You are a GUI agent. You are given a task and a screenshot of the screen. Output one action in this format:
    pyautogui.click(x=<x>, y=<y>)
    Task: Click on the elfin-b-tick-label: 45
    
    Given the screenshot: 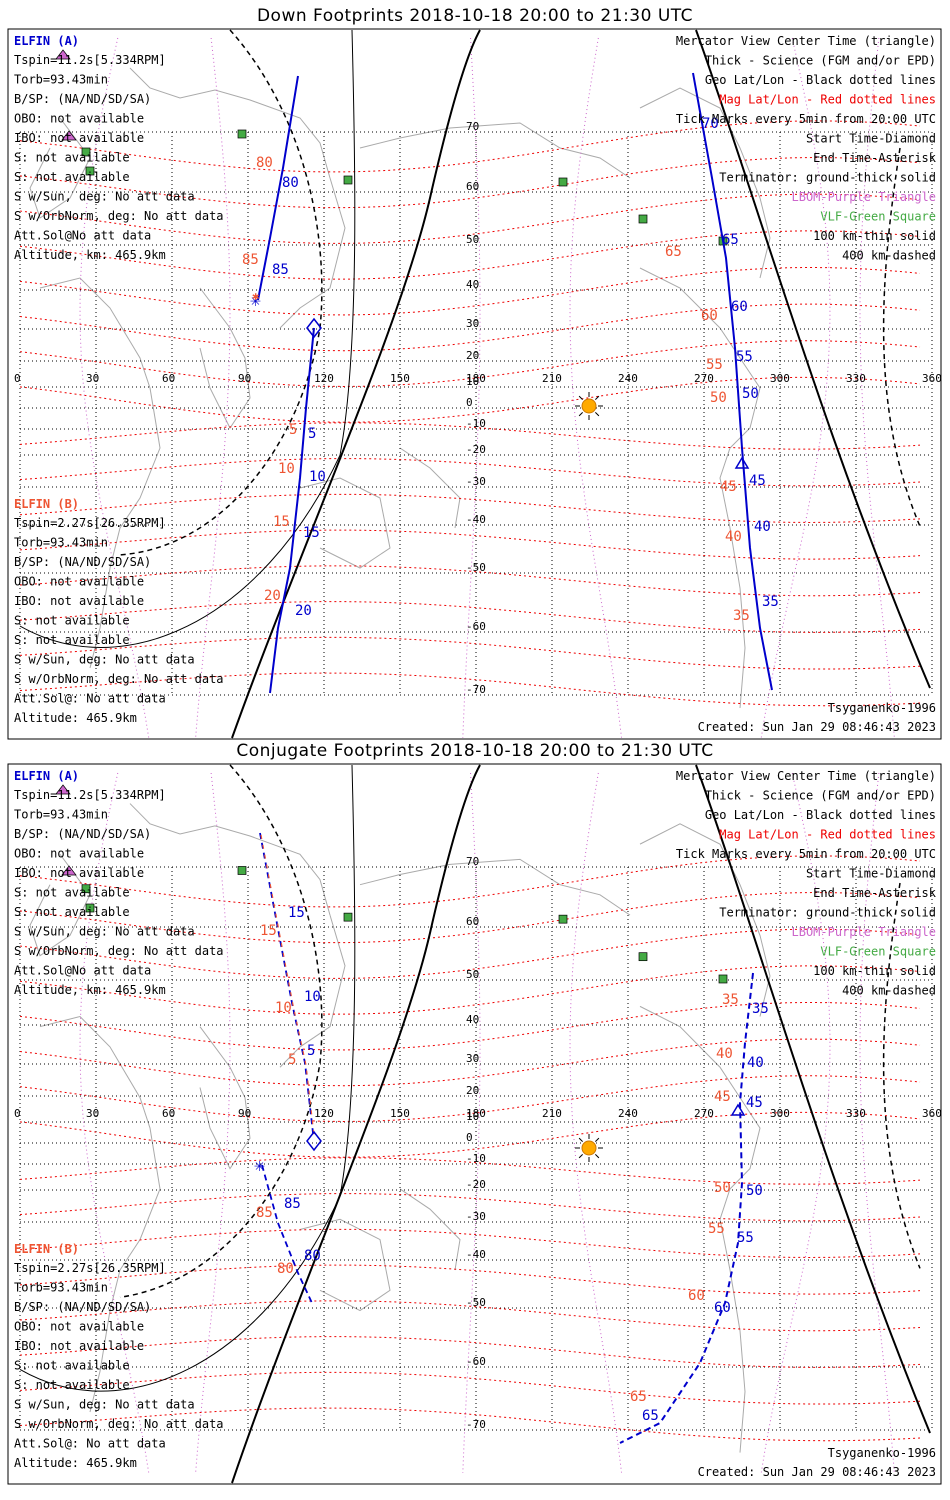 What is the action you would take?
    pyautogui.click(x=722, y=1097)
    